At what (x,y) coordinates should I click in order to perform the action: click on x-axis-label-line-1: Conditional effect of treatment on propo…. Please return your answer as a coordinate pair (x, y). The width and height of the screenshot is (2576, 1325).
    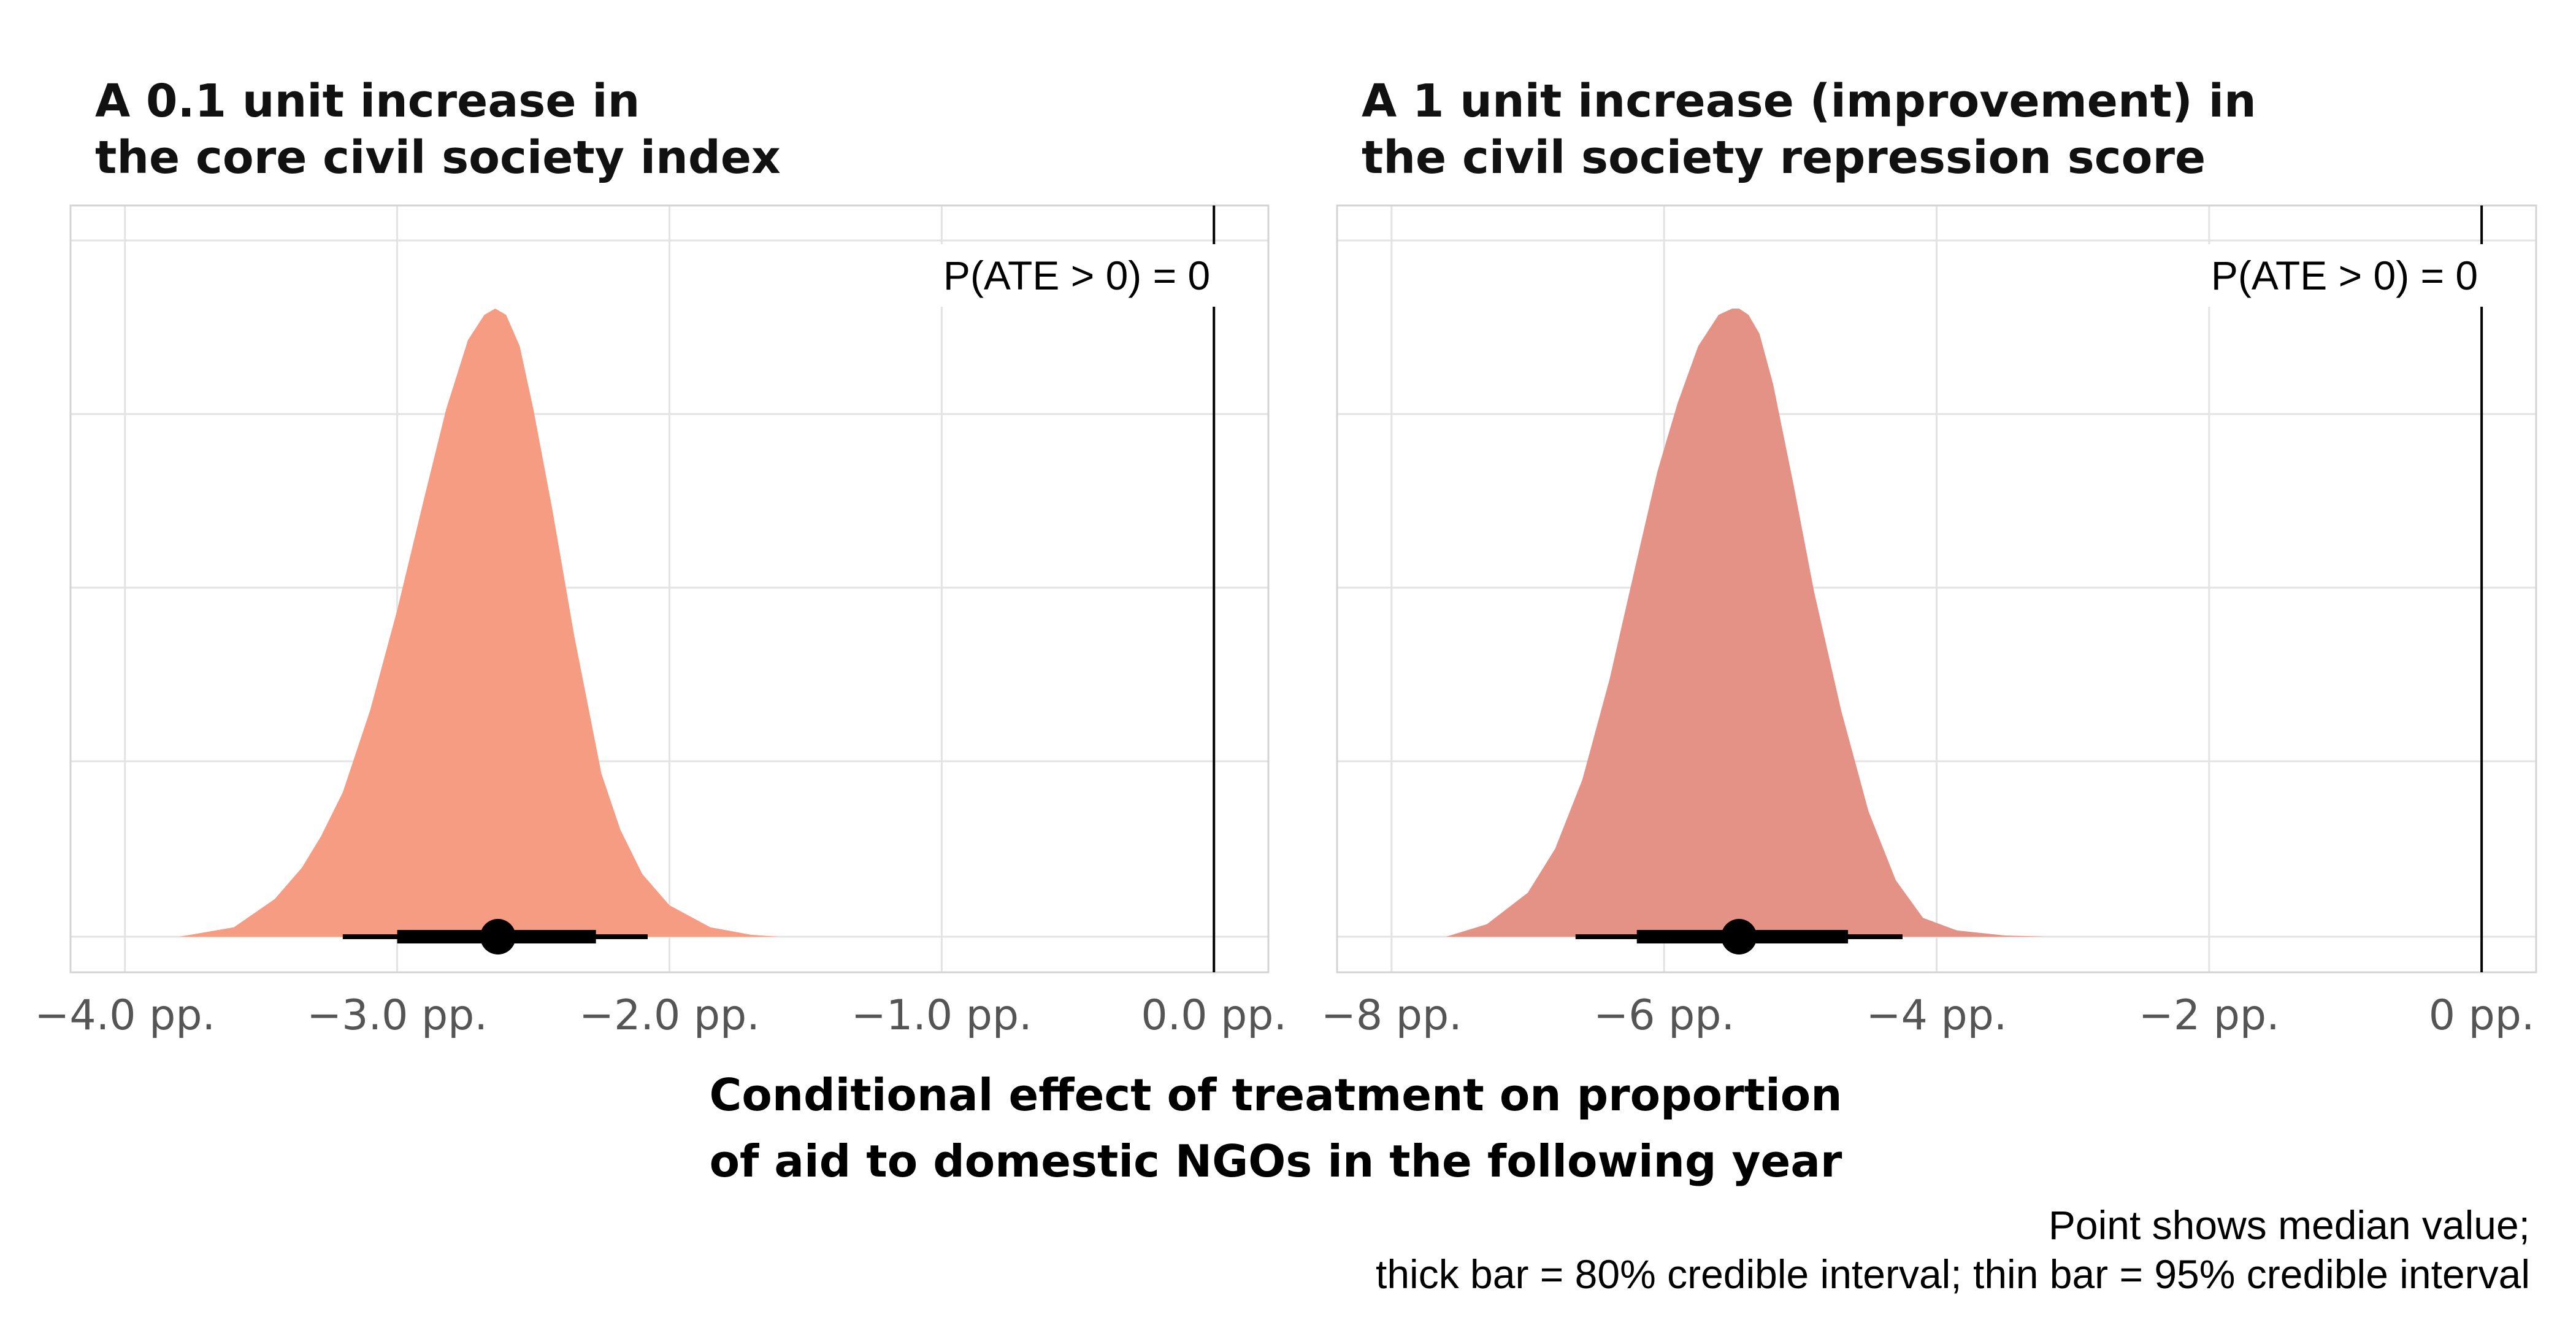
    Looking at the image, I should click on (1276, 1095).